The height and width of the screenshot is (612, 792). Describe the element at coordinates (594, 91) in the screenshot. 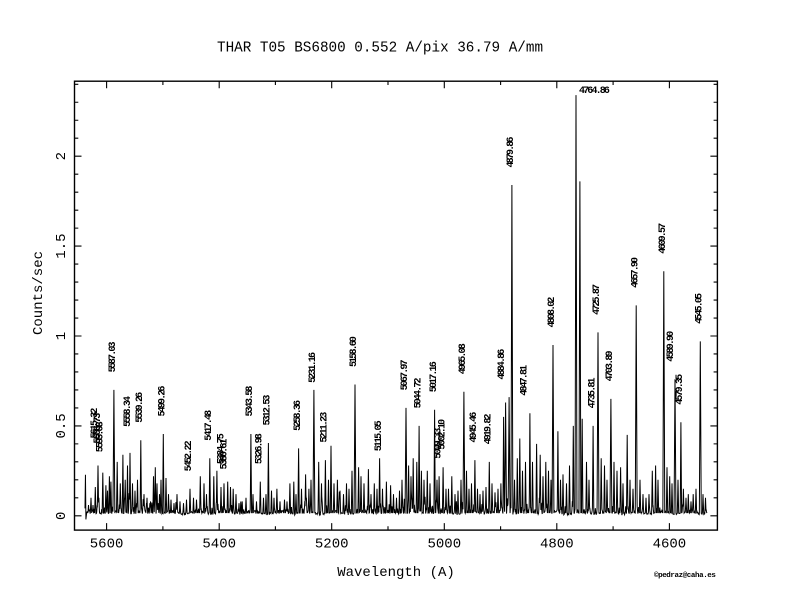

I see `svg-text: 4764.86` at that location.